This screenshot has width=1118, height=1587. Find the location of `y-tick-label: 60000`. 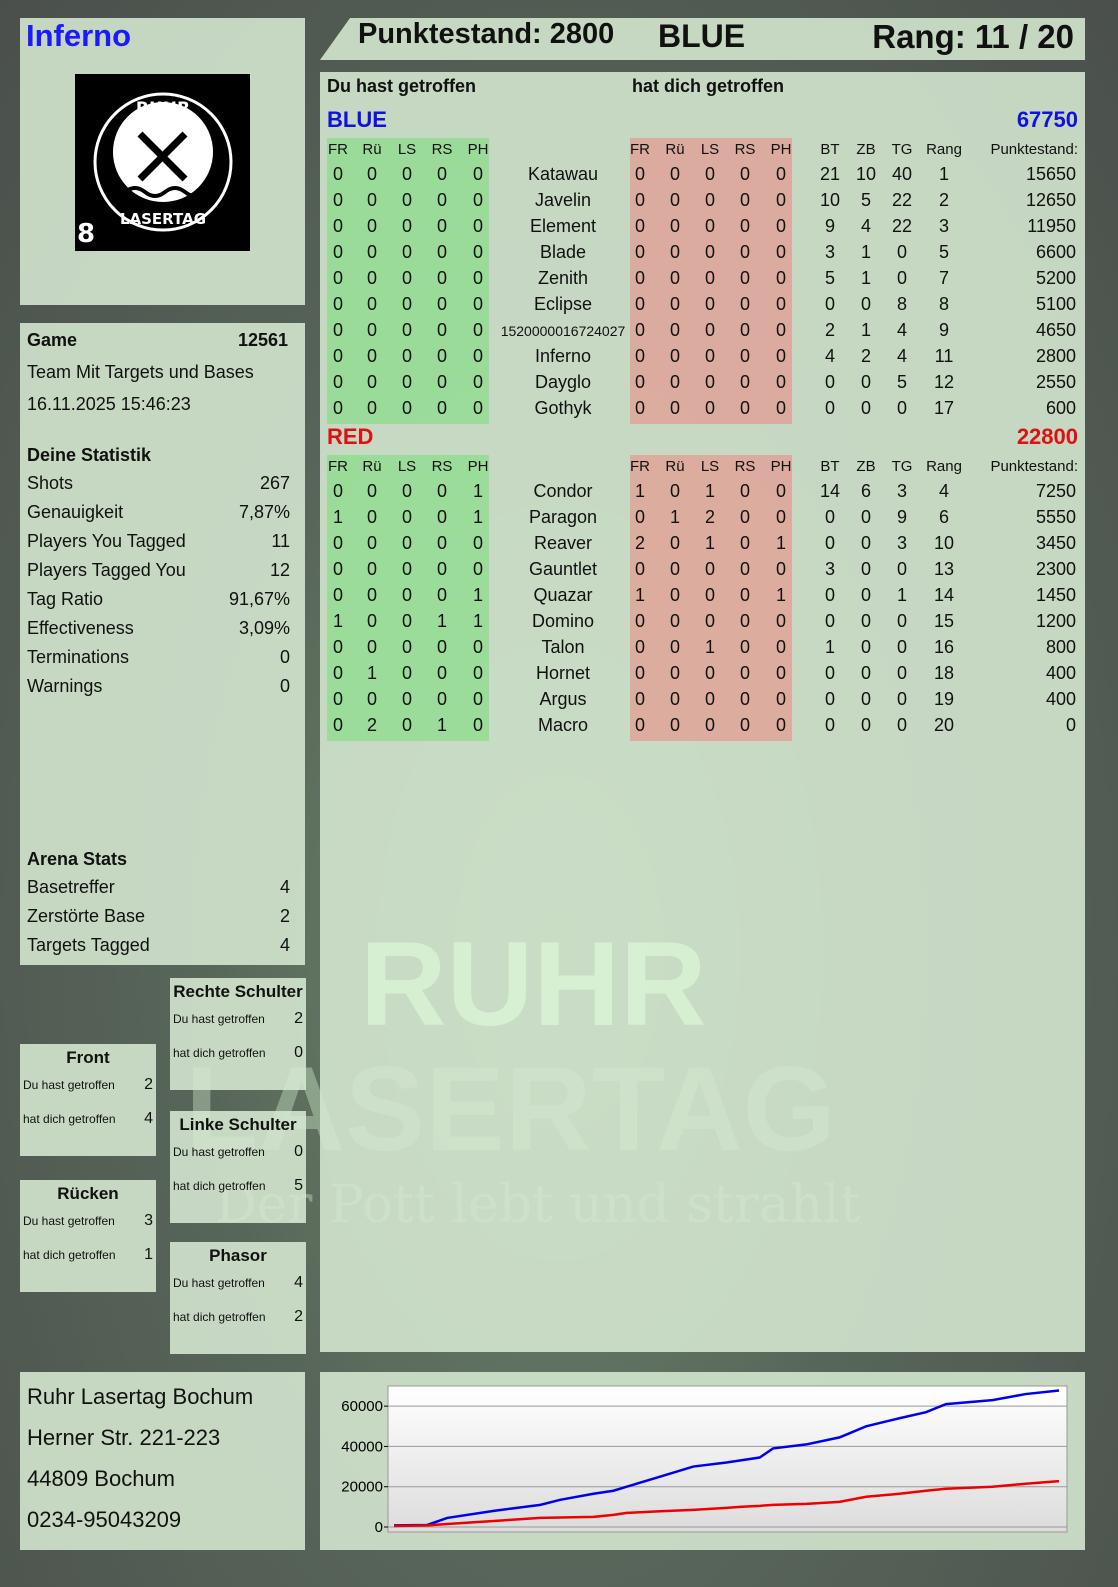

y-tick-label: 60000 is located at coordinates (362, 1406).